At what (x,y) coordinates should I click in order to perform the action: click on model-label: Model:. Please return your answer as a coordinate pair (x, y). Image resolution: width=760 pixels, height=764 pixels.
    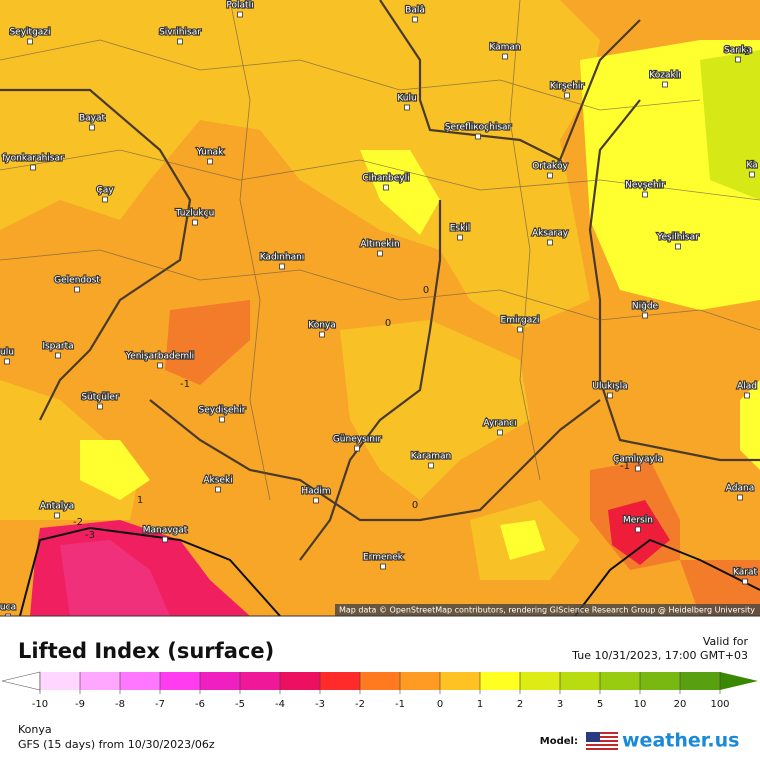
    Looking at the image, I should click on (559, 741).